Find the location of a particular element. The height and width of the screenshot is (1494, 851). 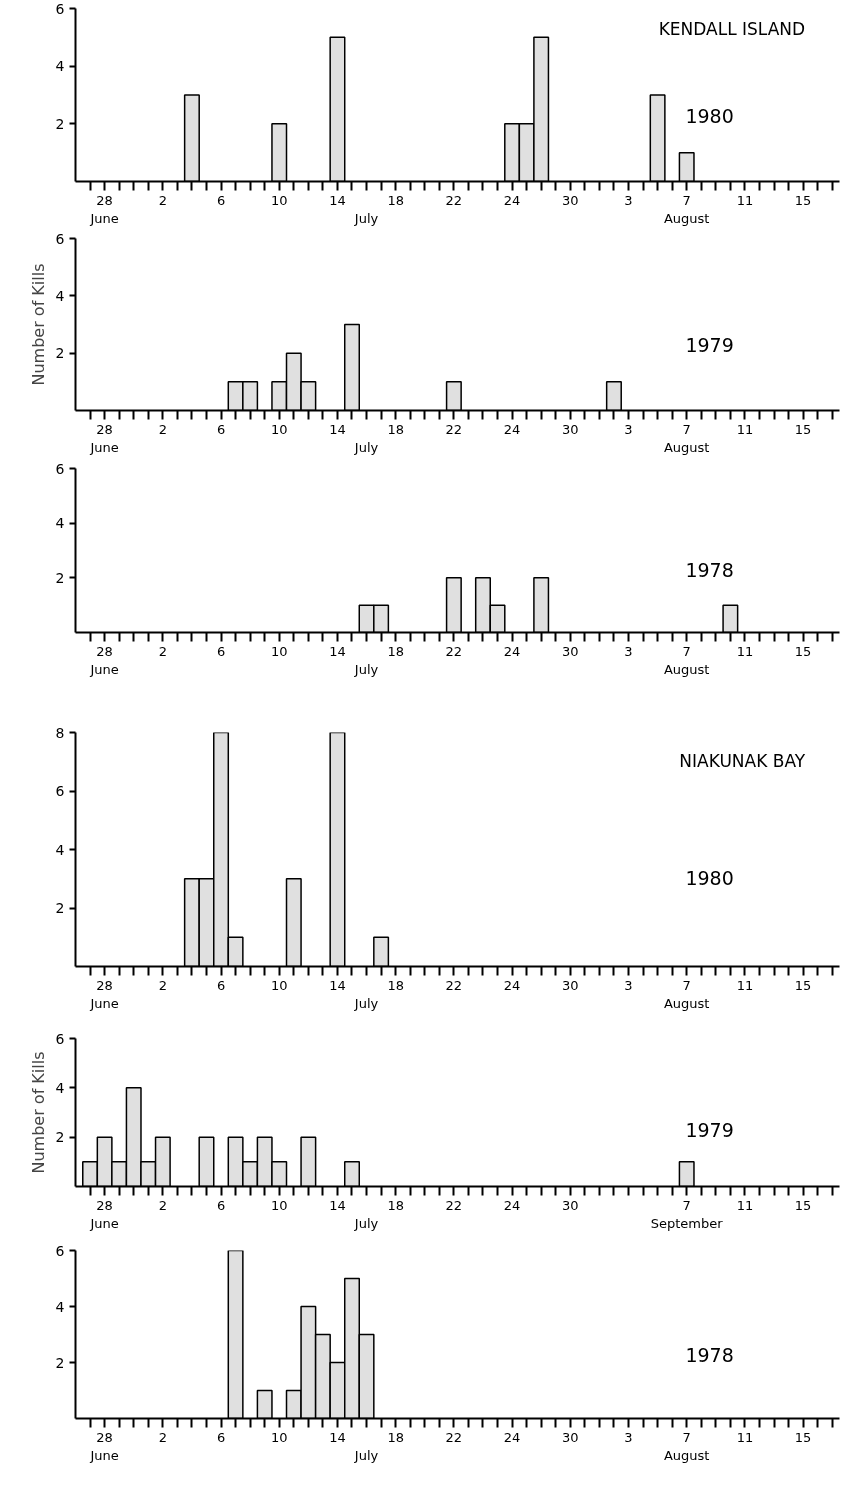

x-tick-label: 7 September is located at coordinates (687, 1214).